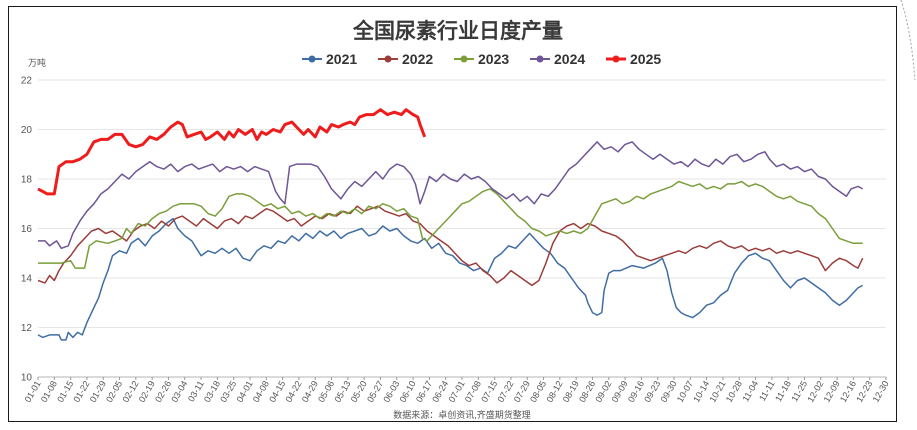  What do you see at coordinates (27, 180) in the screenshot?
I see `y-tick-label: 18` at bounding box center [27, 180].